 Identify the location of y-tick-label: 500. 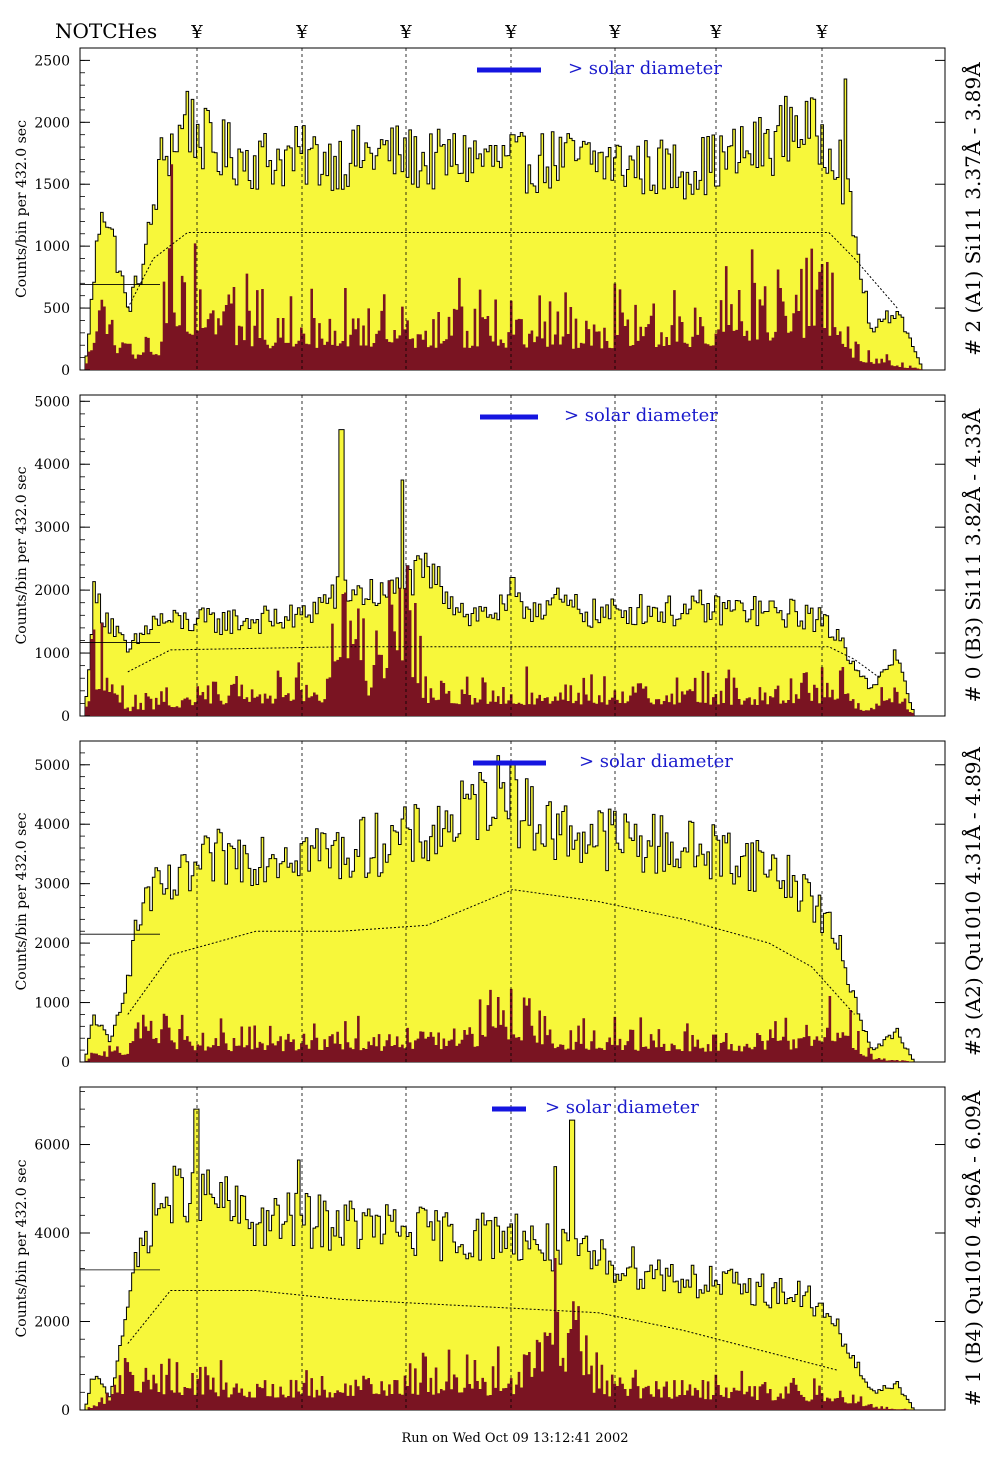
(56, 309).